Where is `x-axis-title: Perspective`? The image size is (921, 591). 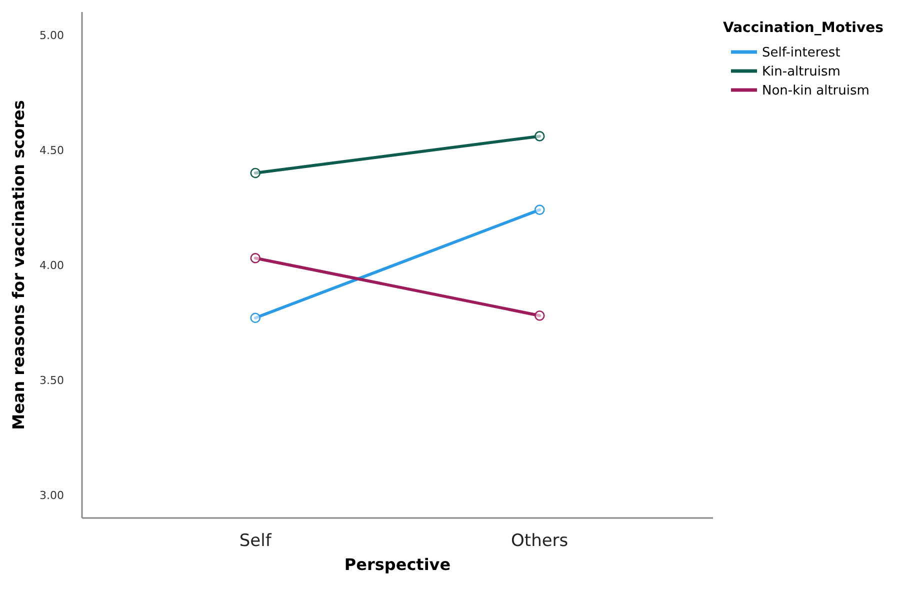 x-axis-title: Perspective is located at coordinates (397, 564).